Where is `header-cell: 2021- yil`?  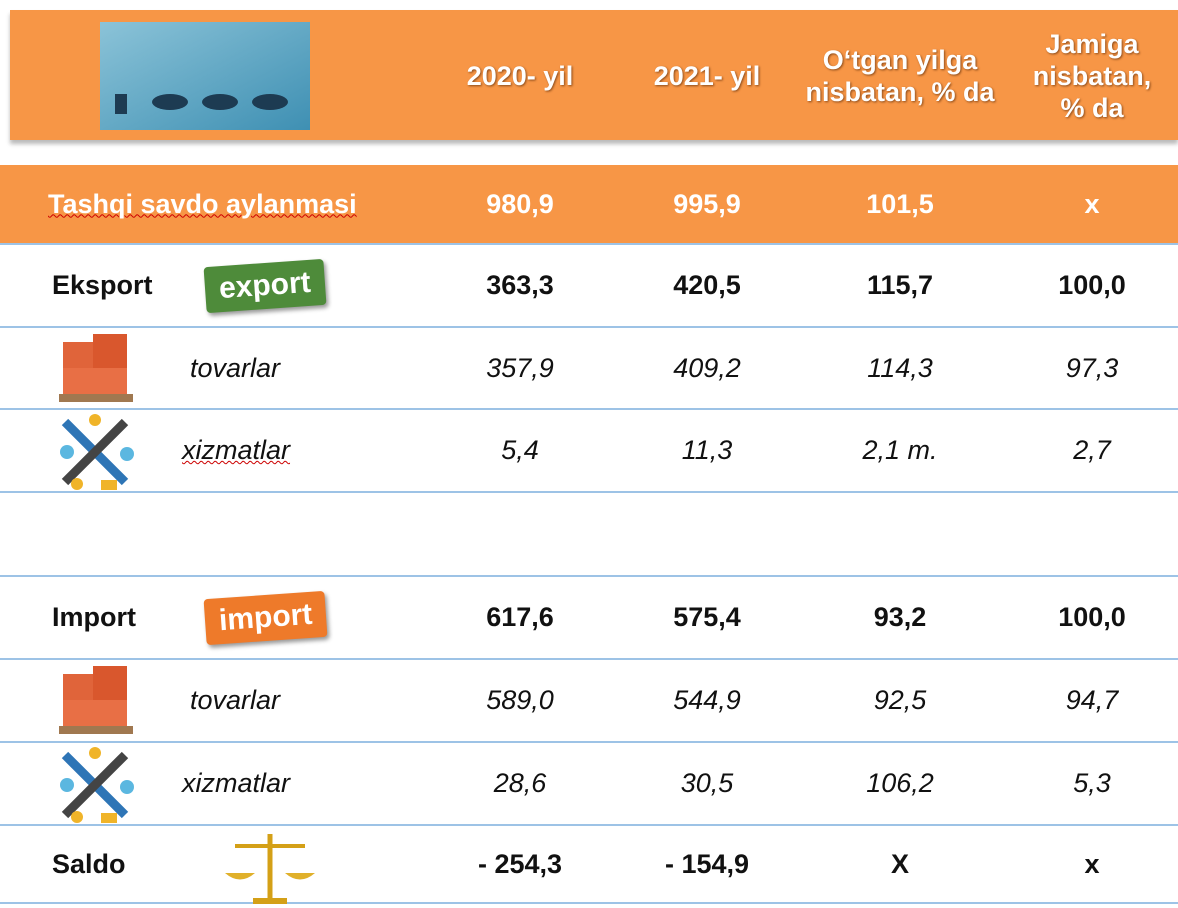
header-cell: 2021- yil is located at coordinates (707, 76).